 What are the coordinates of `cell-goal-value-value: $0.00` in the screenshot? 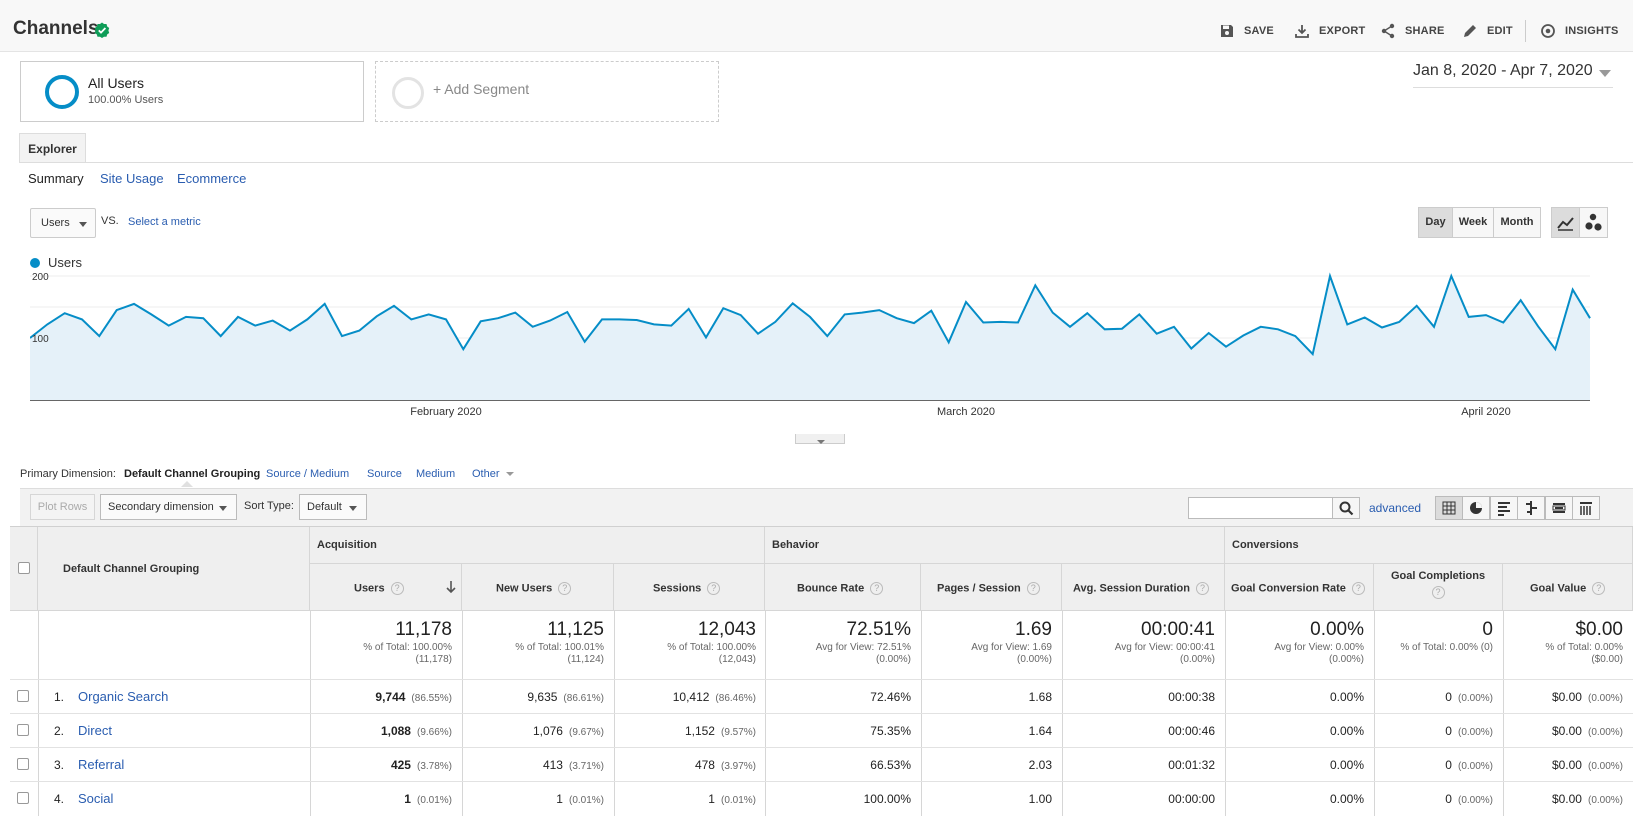 It's located at (1566, 697).